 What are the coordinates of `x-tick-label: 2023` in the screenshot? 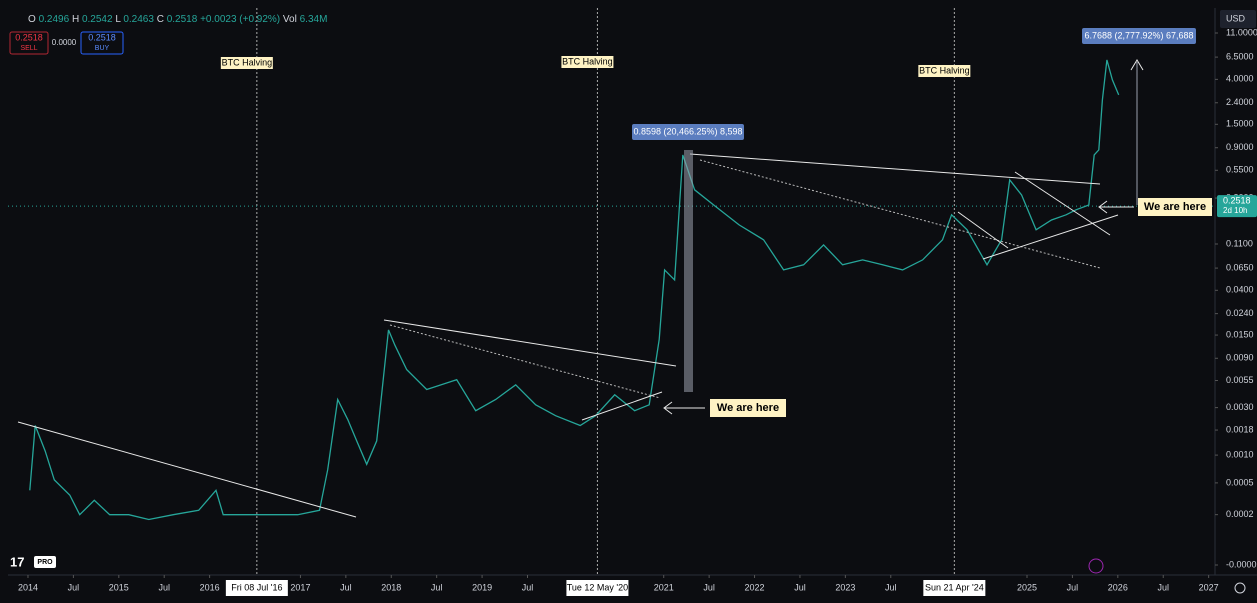 It's located at (845, 587).